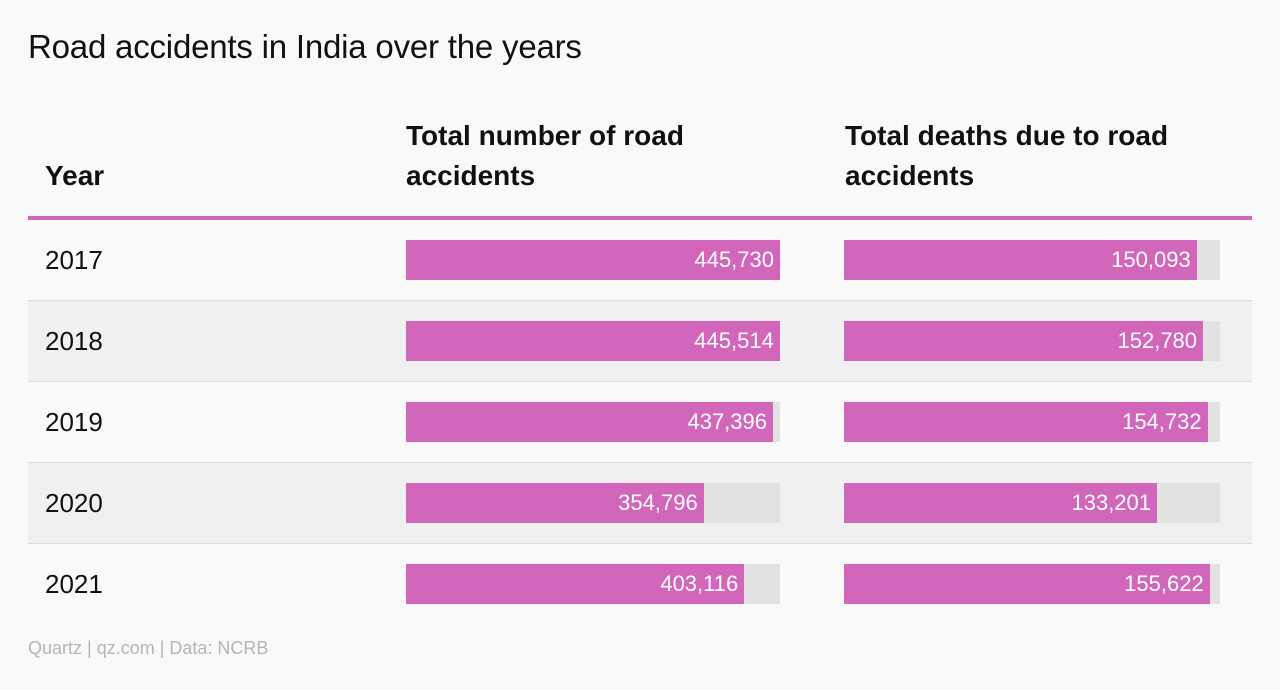 The height and width of the screenshot is (690, 1280). I want to click on deaths-bar-value-label: 150,093, so click(1151, 259).